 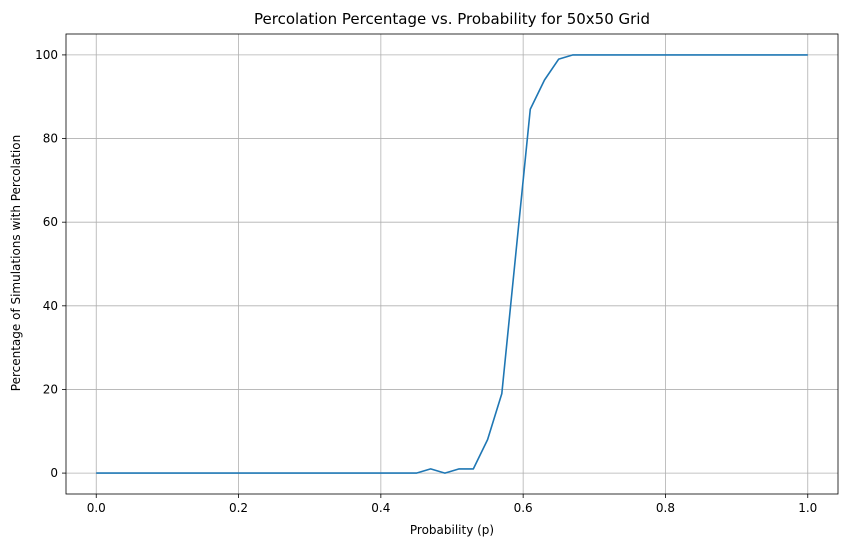 What do you see at coordinates (452, 530) in the screenshot?
I see `x-axis-label: Probability (p)` at bounding box center [452, 530].